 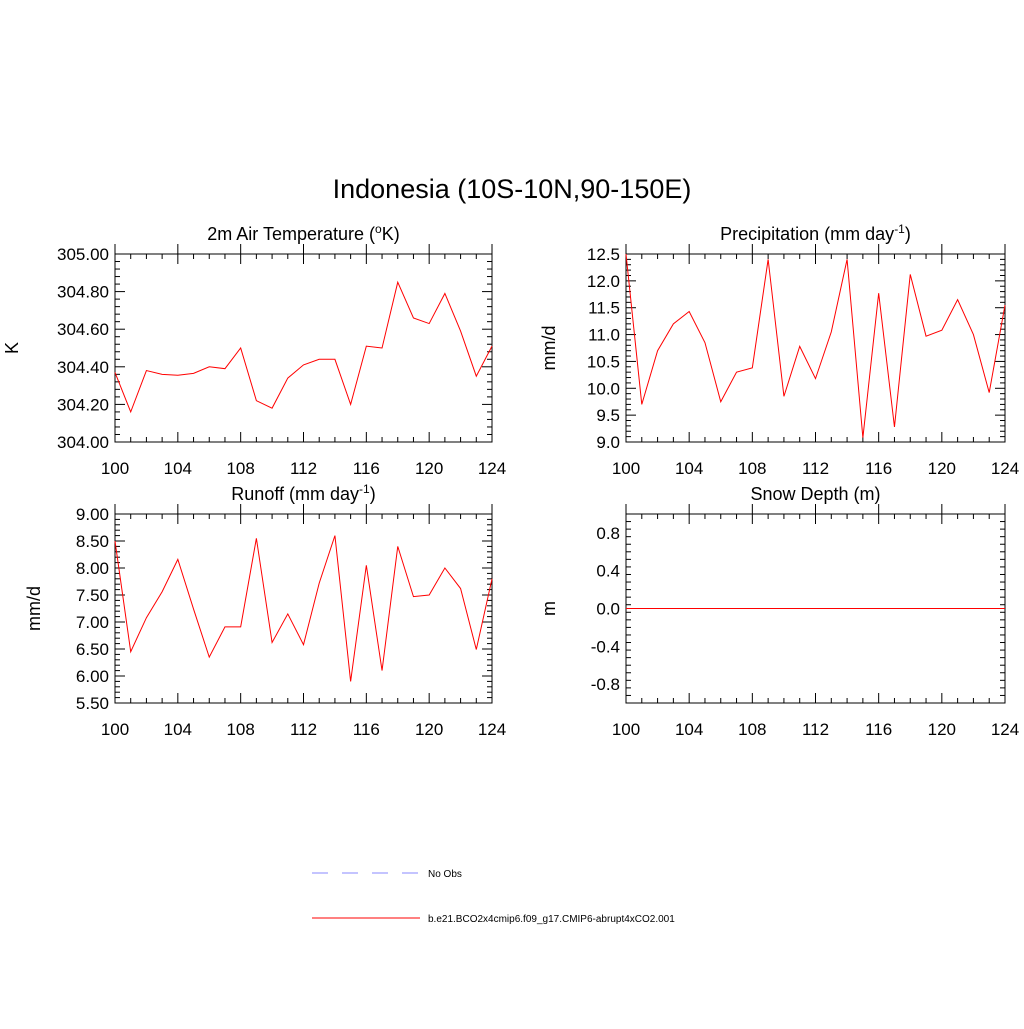 I want to click on precip-ytick-label: 9.0, so click(x=608, y=442).